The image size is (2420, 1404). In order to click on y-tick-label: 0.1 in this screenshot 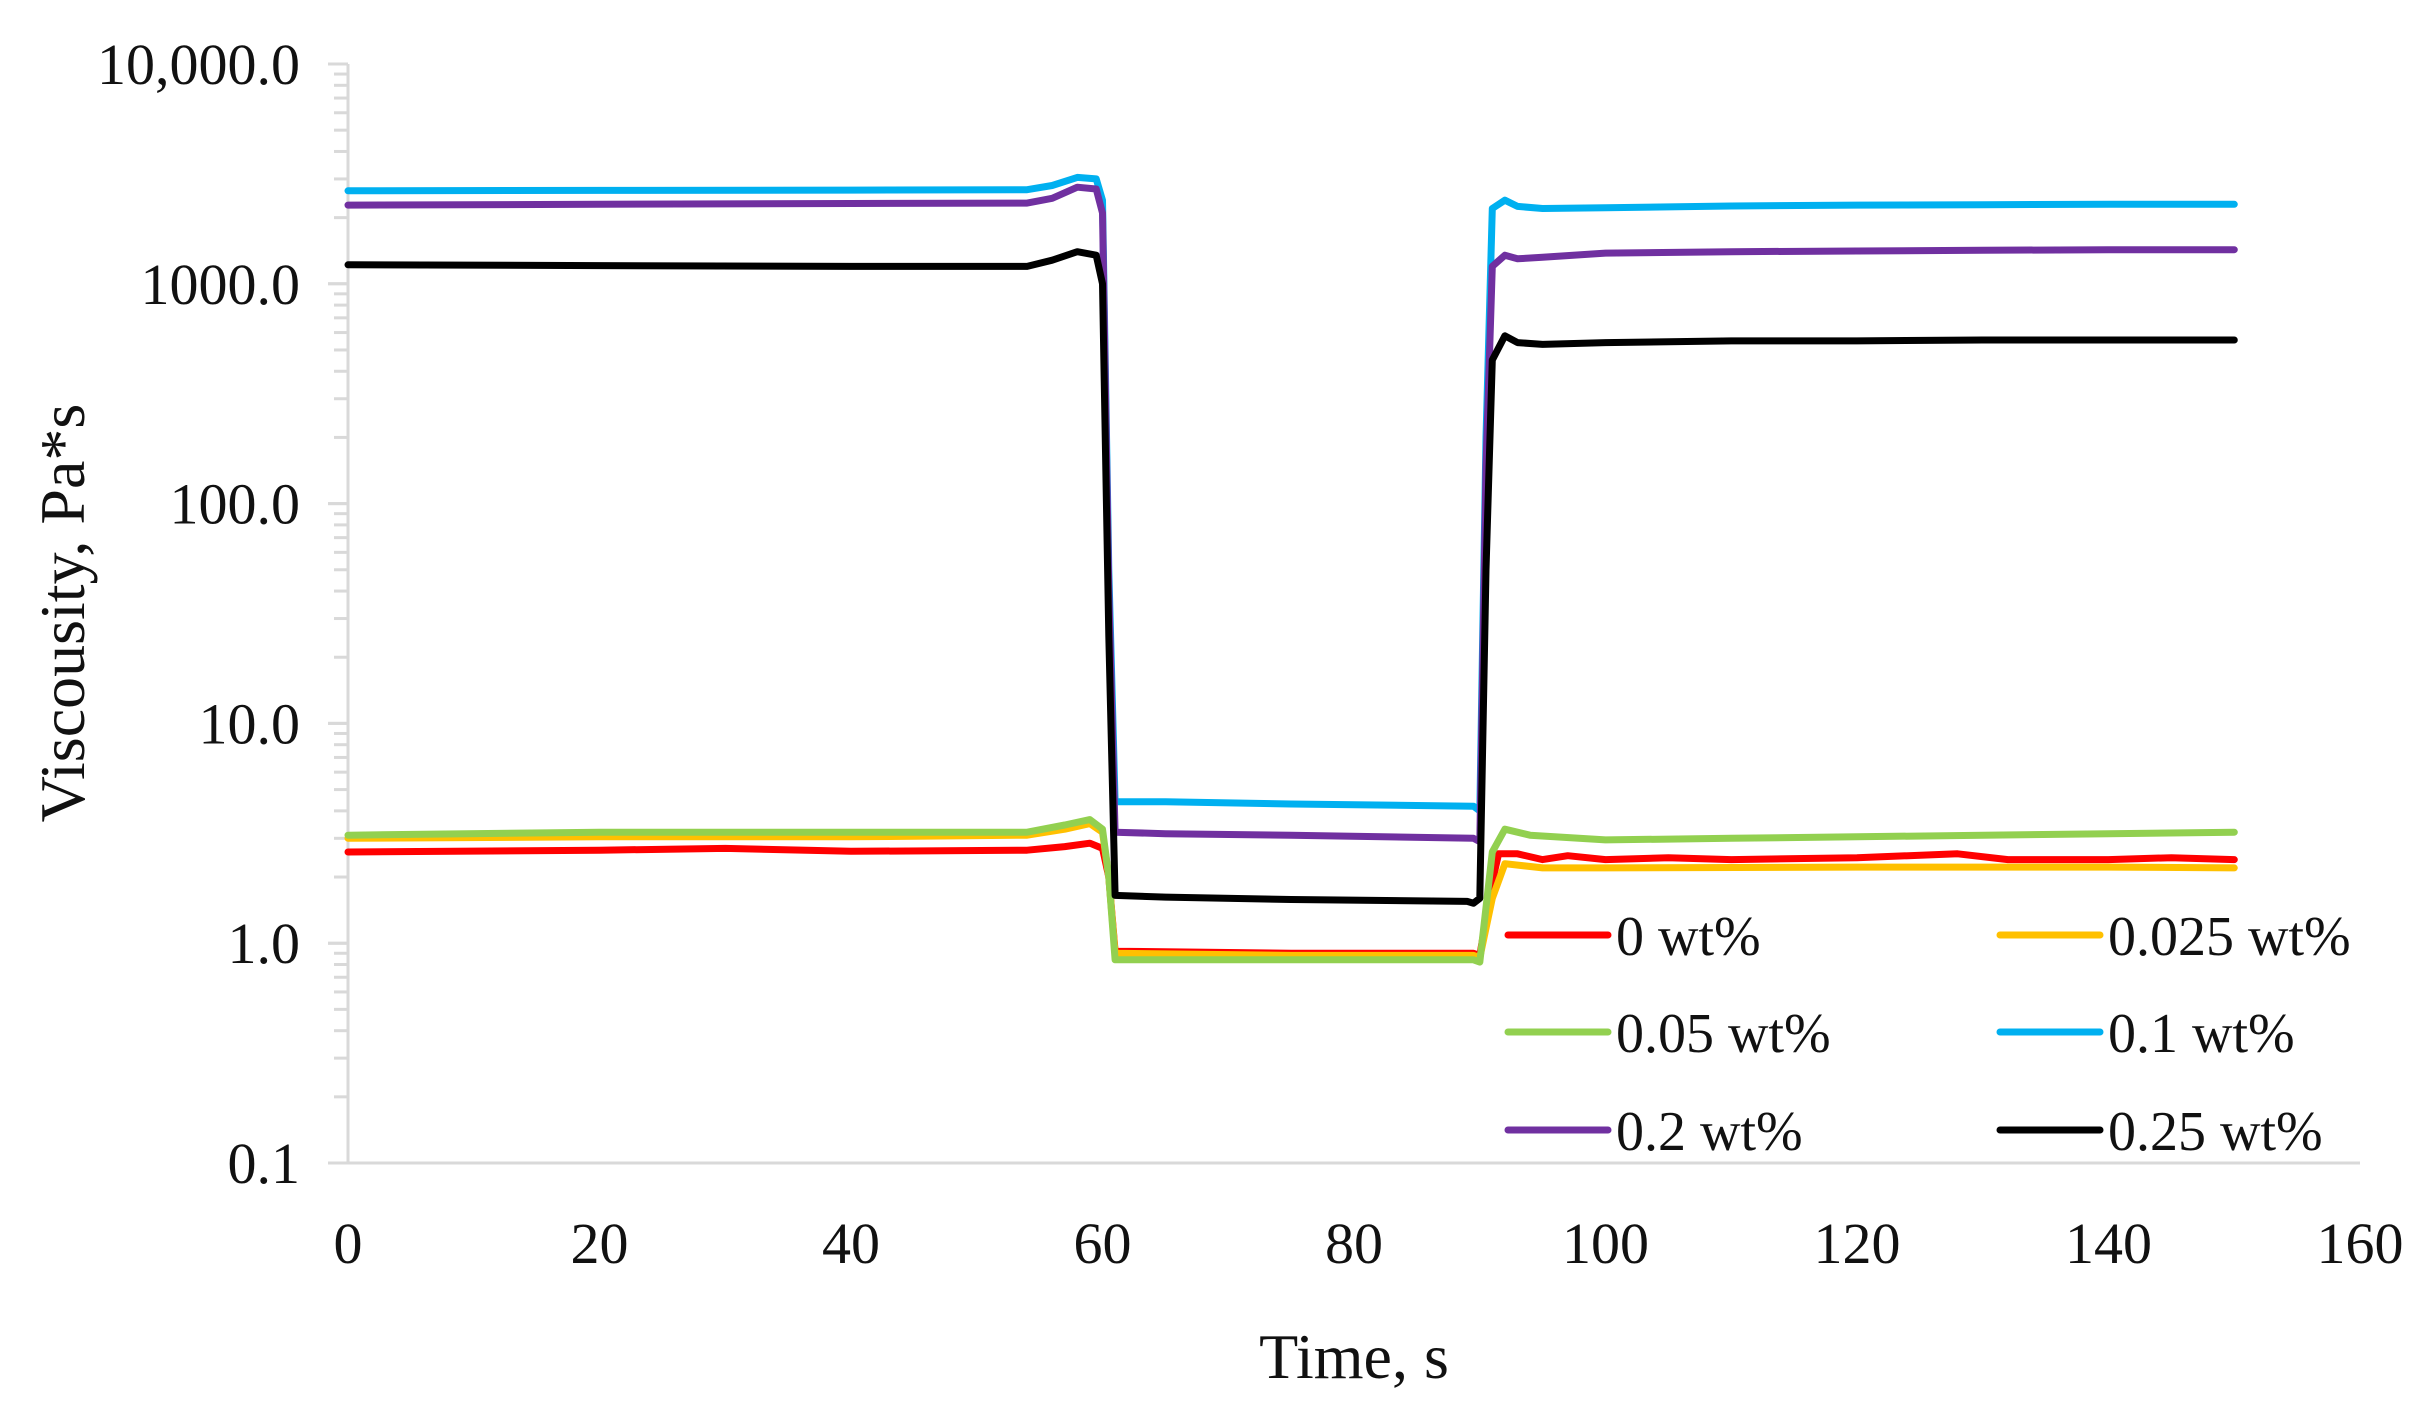, I will do `click(264, 1163)`.